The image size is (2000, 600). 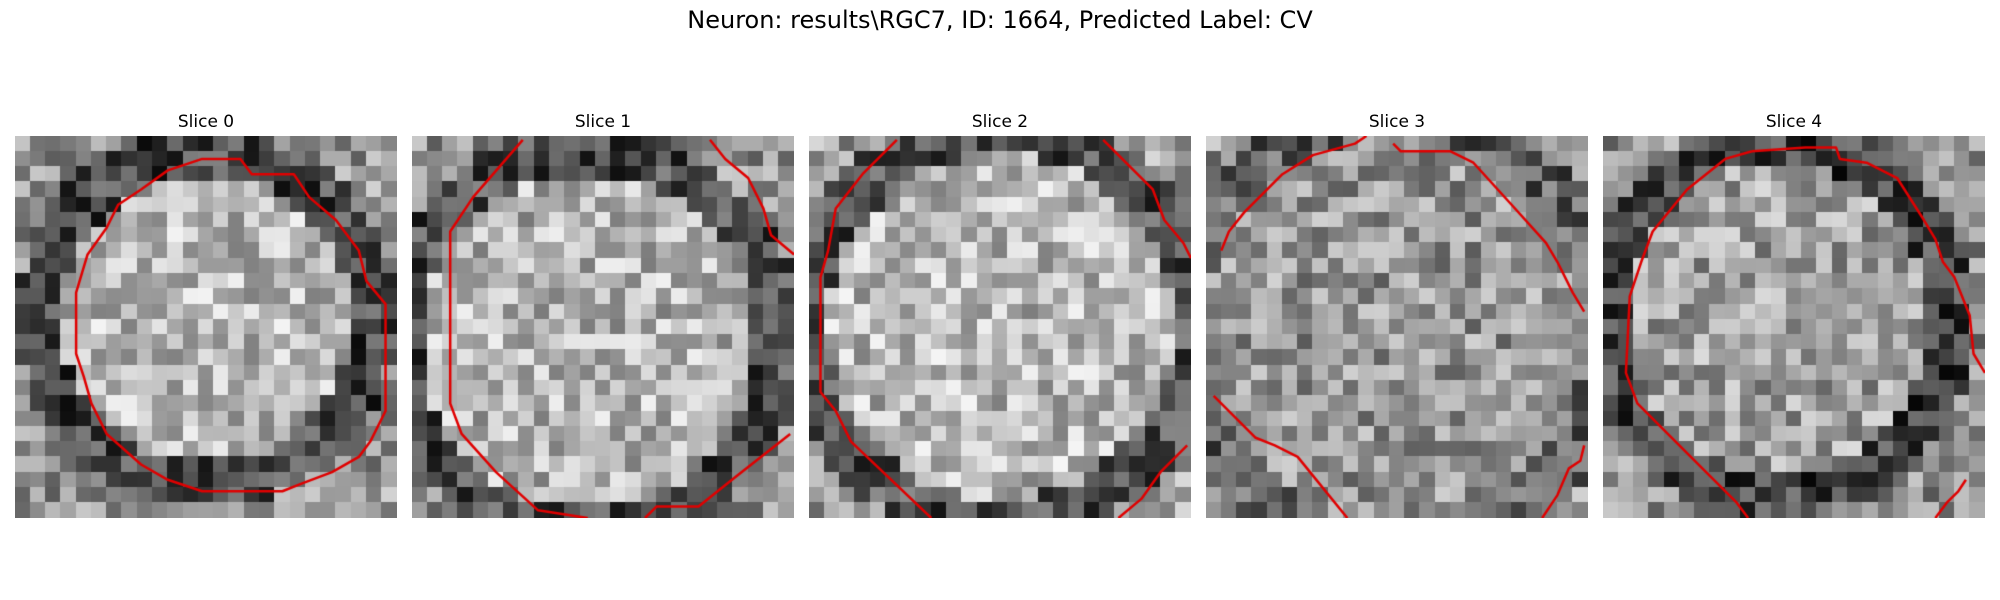 I want to click on slice-panel-4: Slice 4, so click(x=1795, y=314).